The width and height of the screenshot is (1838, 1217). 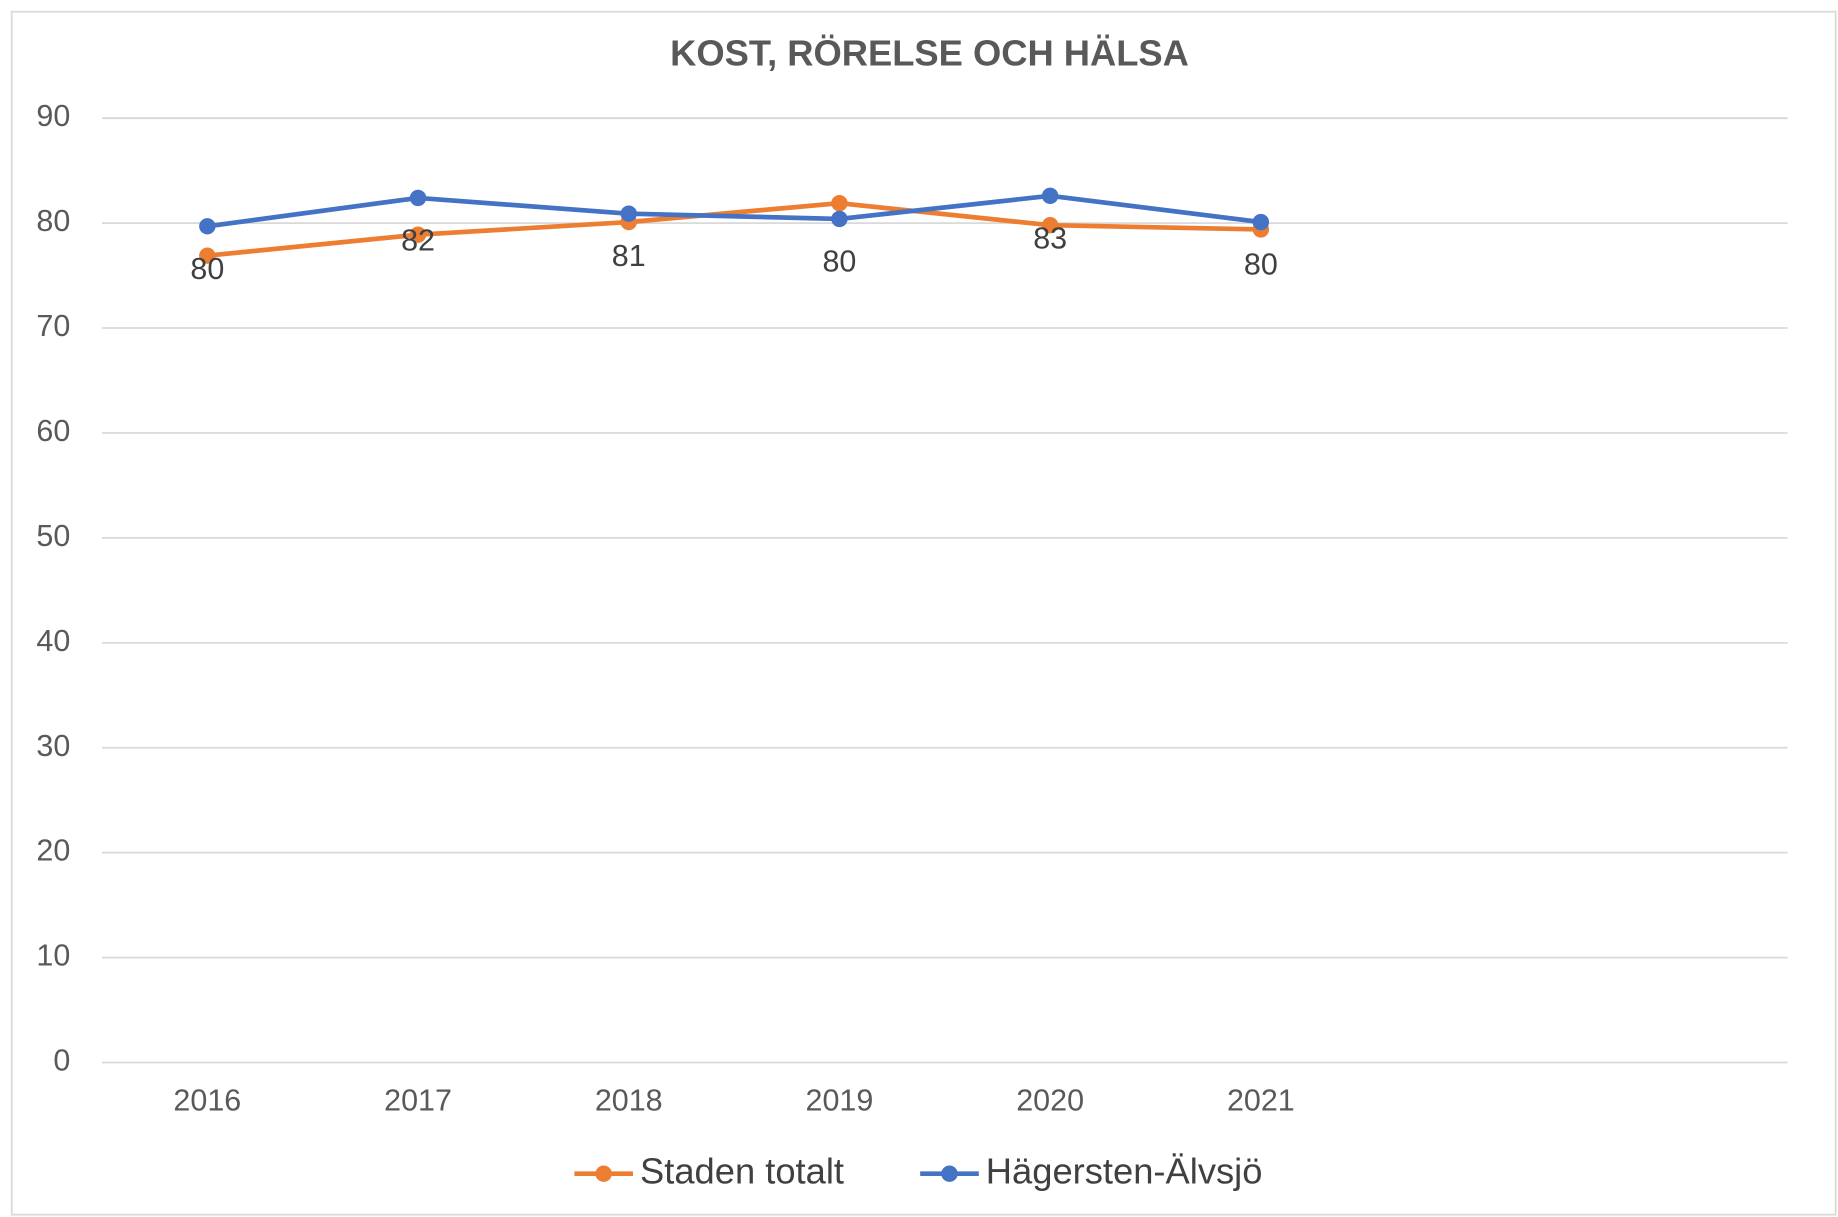 What do you see at coordinates (1124, 1170) in the screenshot?
I see `legend-label: Hägersten-Älvsjö` at bounding box center [1124, 1170].